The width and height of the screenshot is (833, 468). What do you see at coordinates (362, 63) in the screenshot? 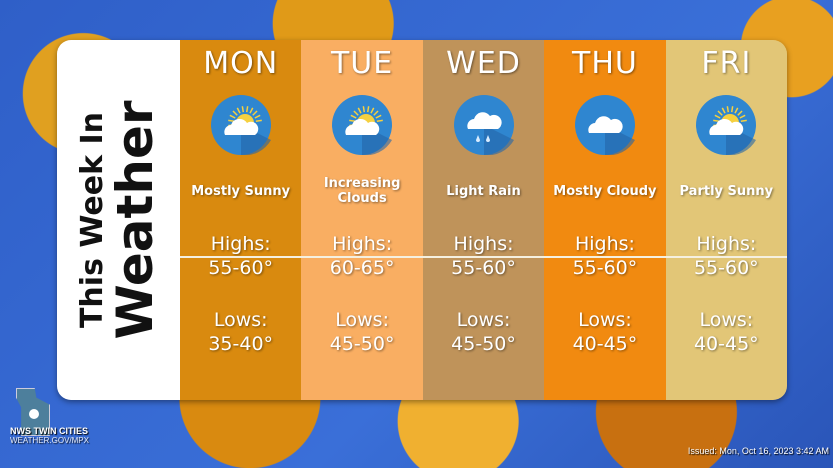
I see `day-name: TUE` at bounding box center [362, 63].